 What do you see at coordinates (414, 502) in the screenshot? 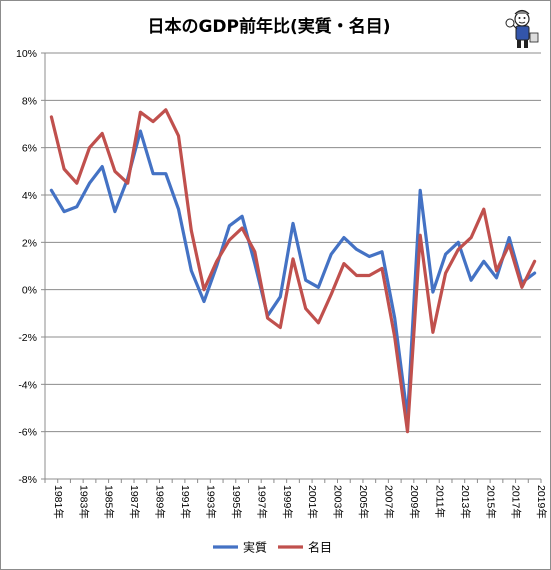
I see `x-tick-label: 2009年` at bounding box center [414, 502].